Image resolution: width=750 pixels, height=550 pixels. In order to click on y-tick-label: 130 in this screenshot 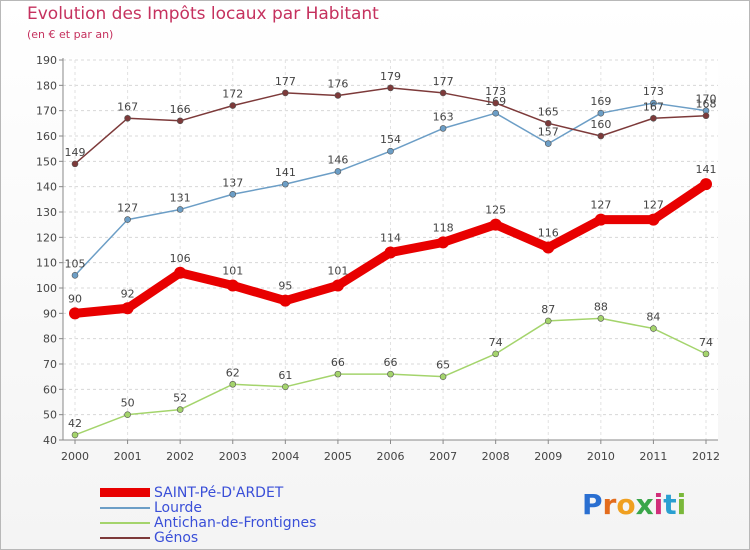, I will do `click(46, 212)`.